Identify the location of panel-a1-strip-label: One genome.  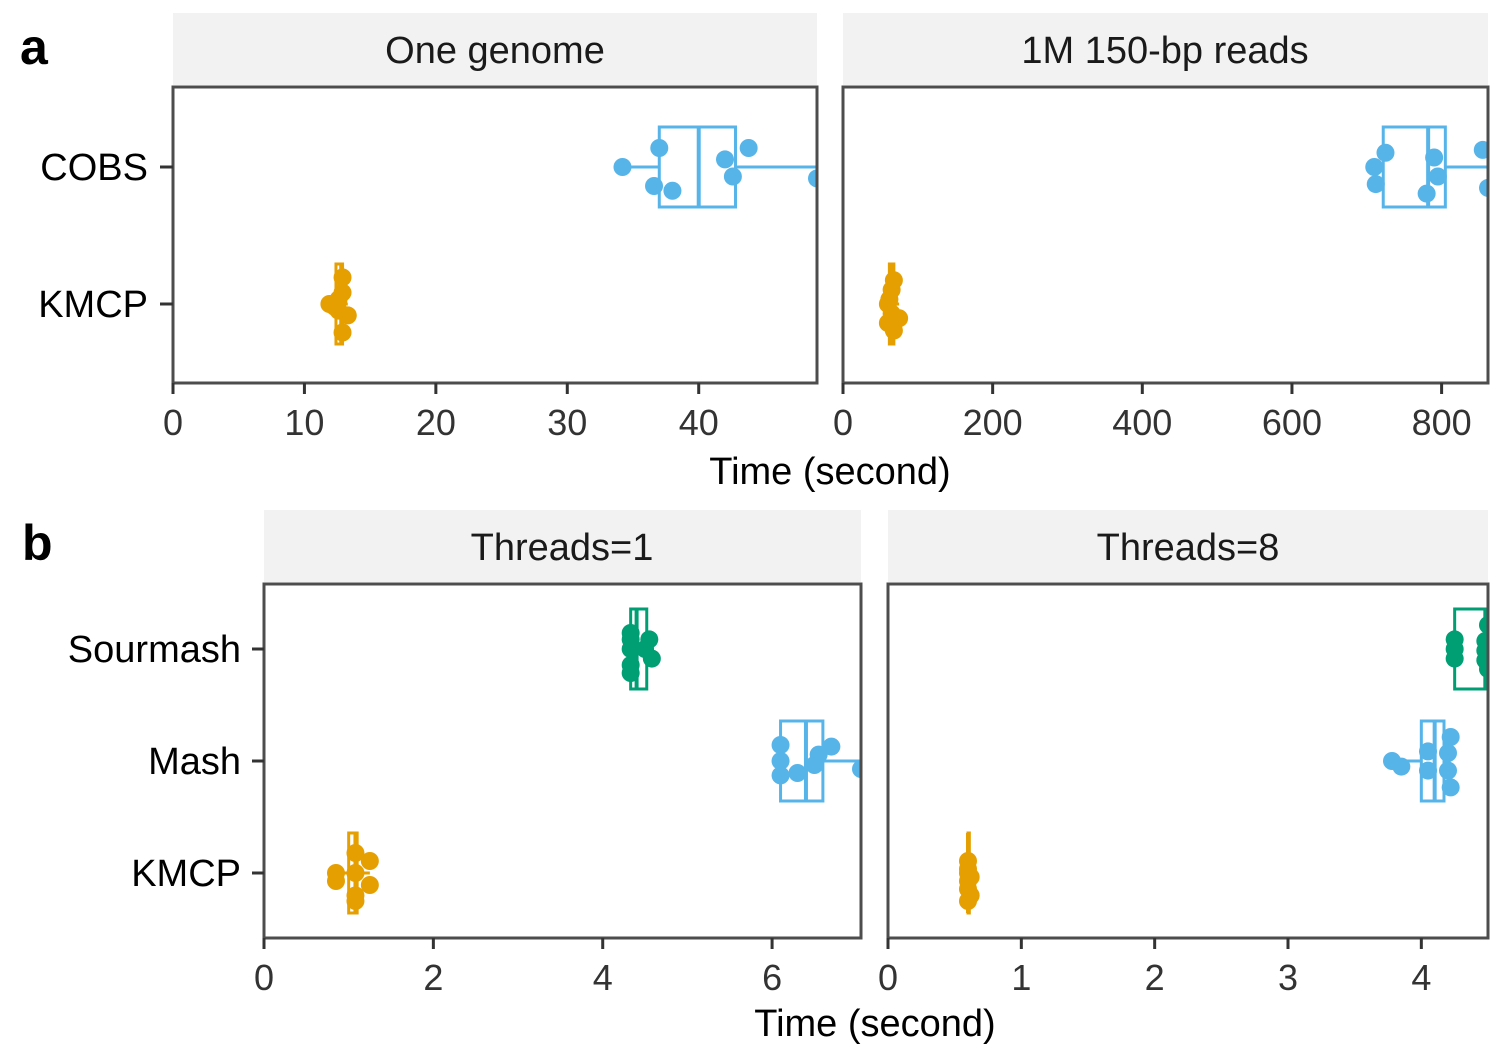
(495, 51).